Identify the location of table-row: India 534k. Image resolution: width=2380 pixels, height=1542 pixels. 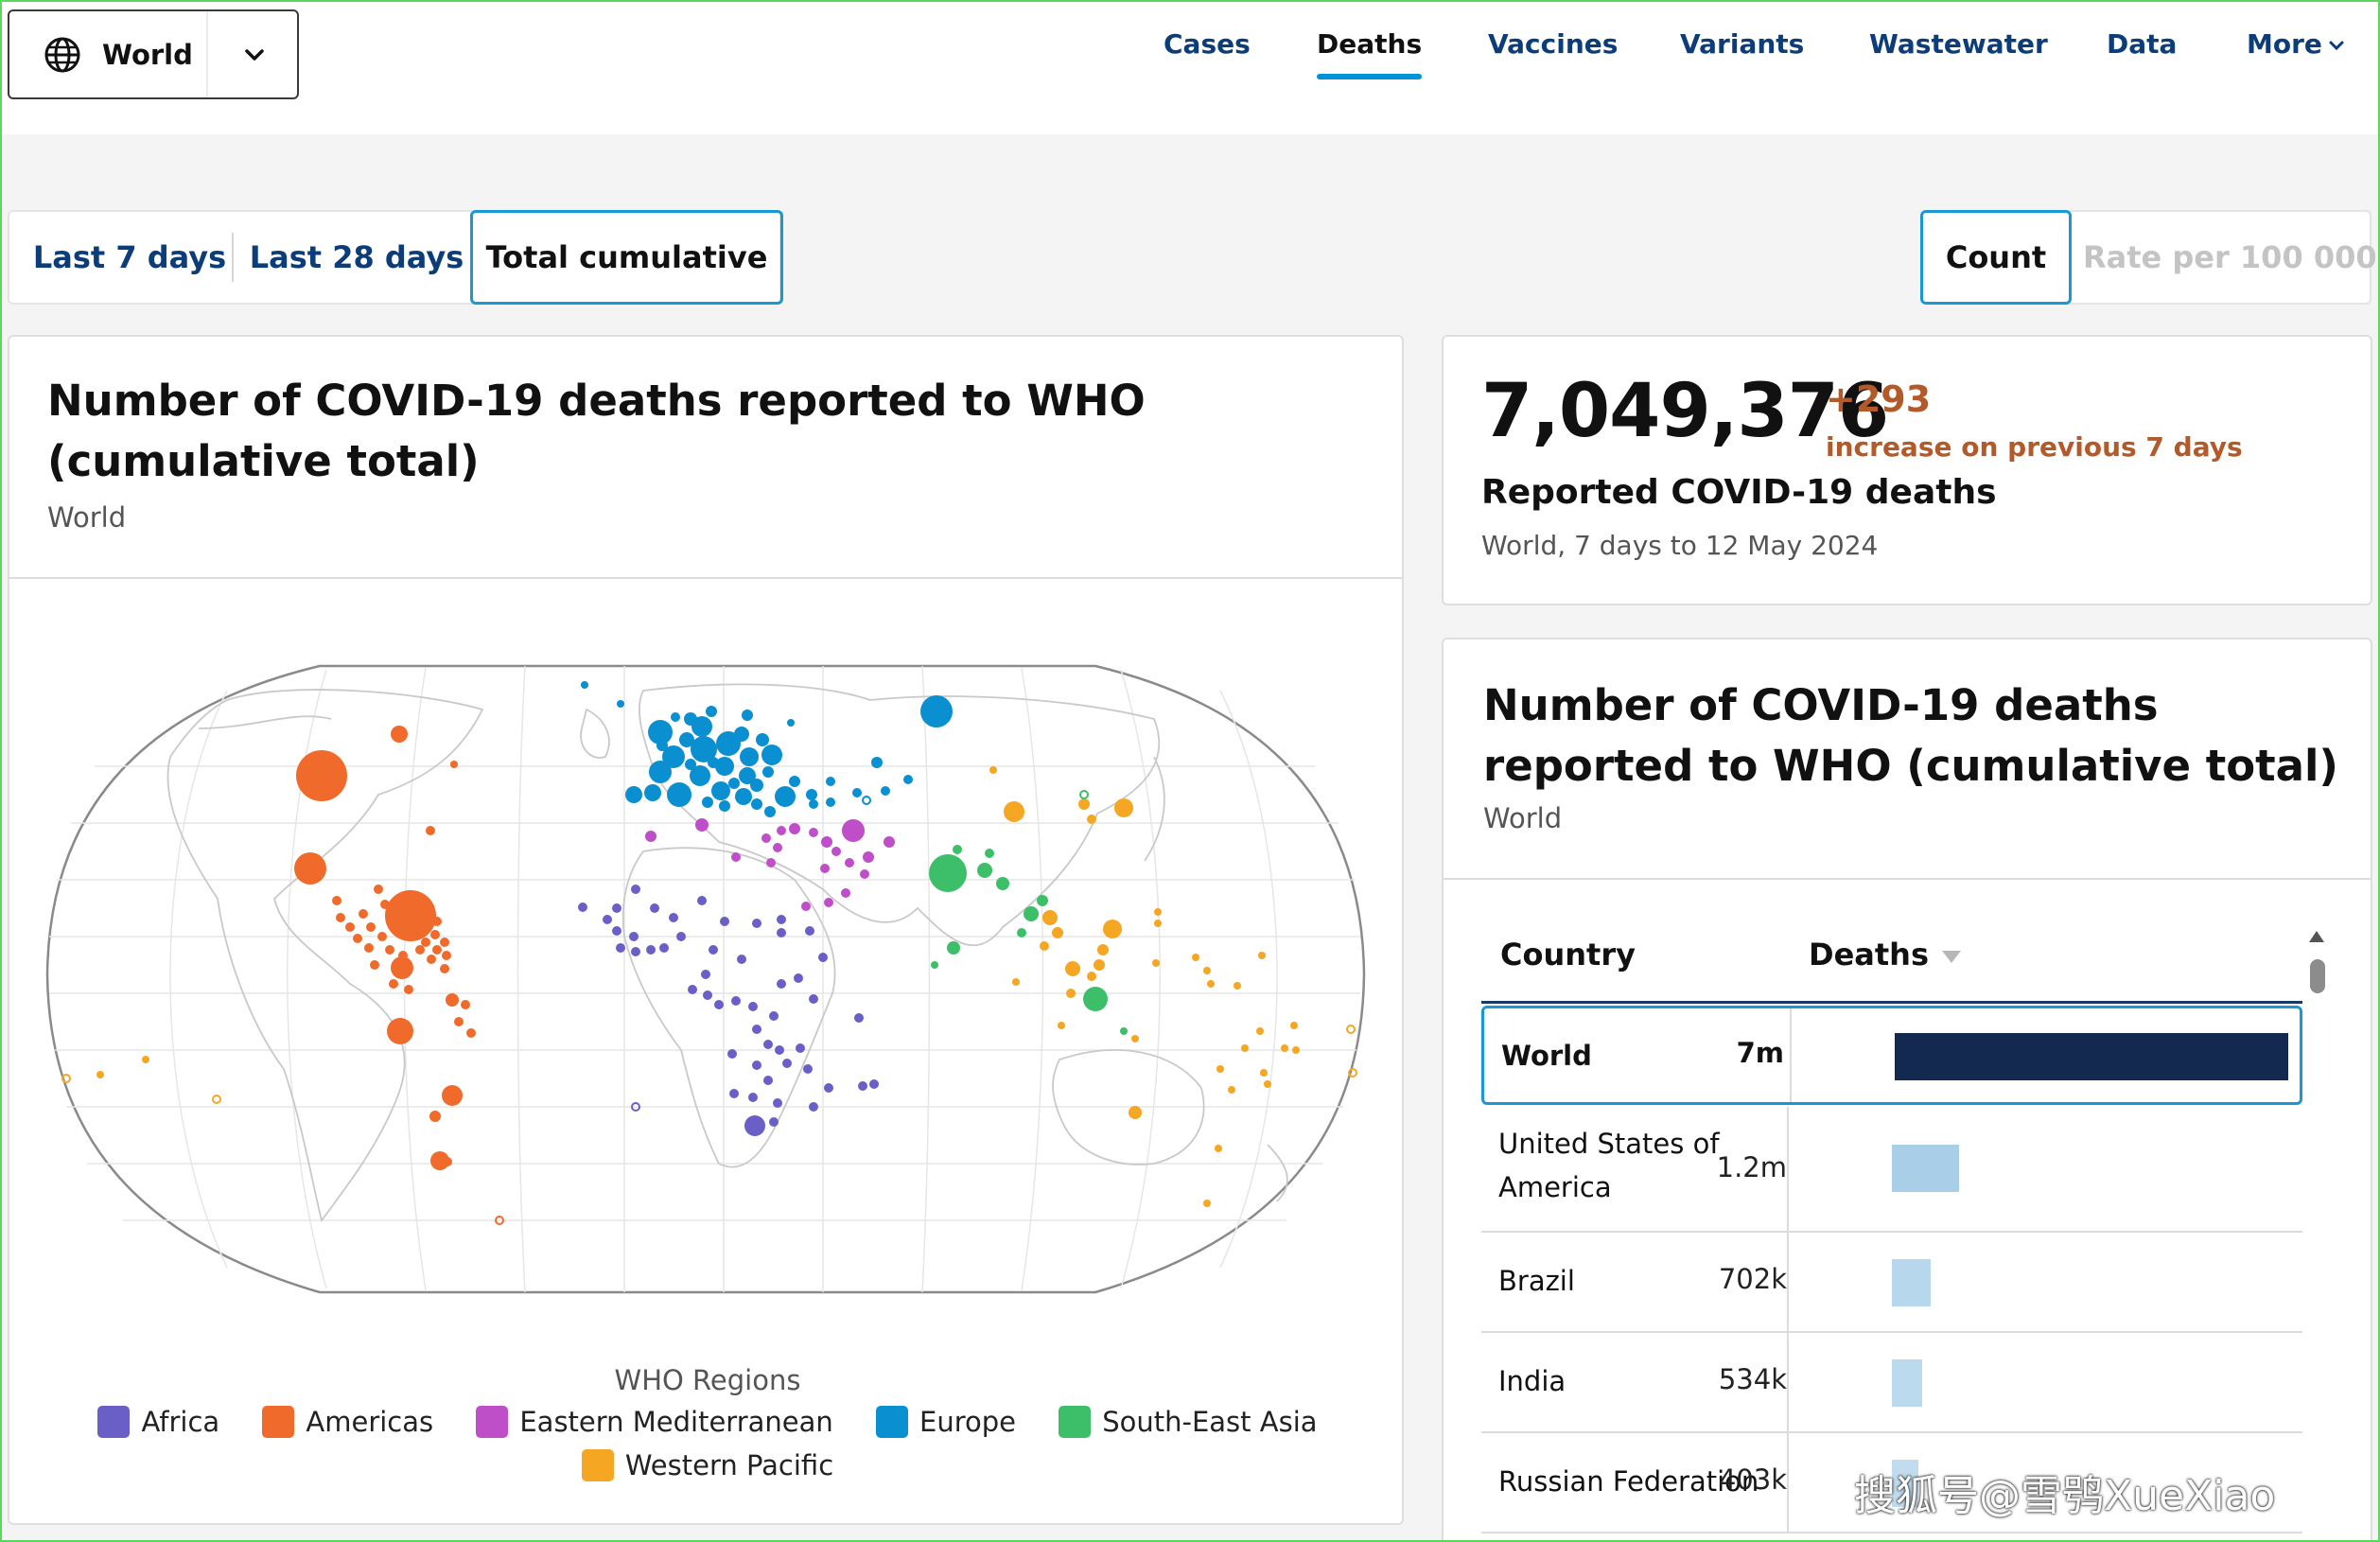
(1891, 1383).